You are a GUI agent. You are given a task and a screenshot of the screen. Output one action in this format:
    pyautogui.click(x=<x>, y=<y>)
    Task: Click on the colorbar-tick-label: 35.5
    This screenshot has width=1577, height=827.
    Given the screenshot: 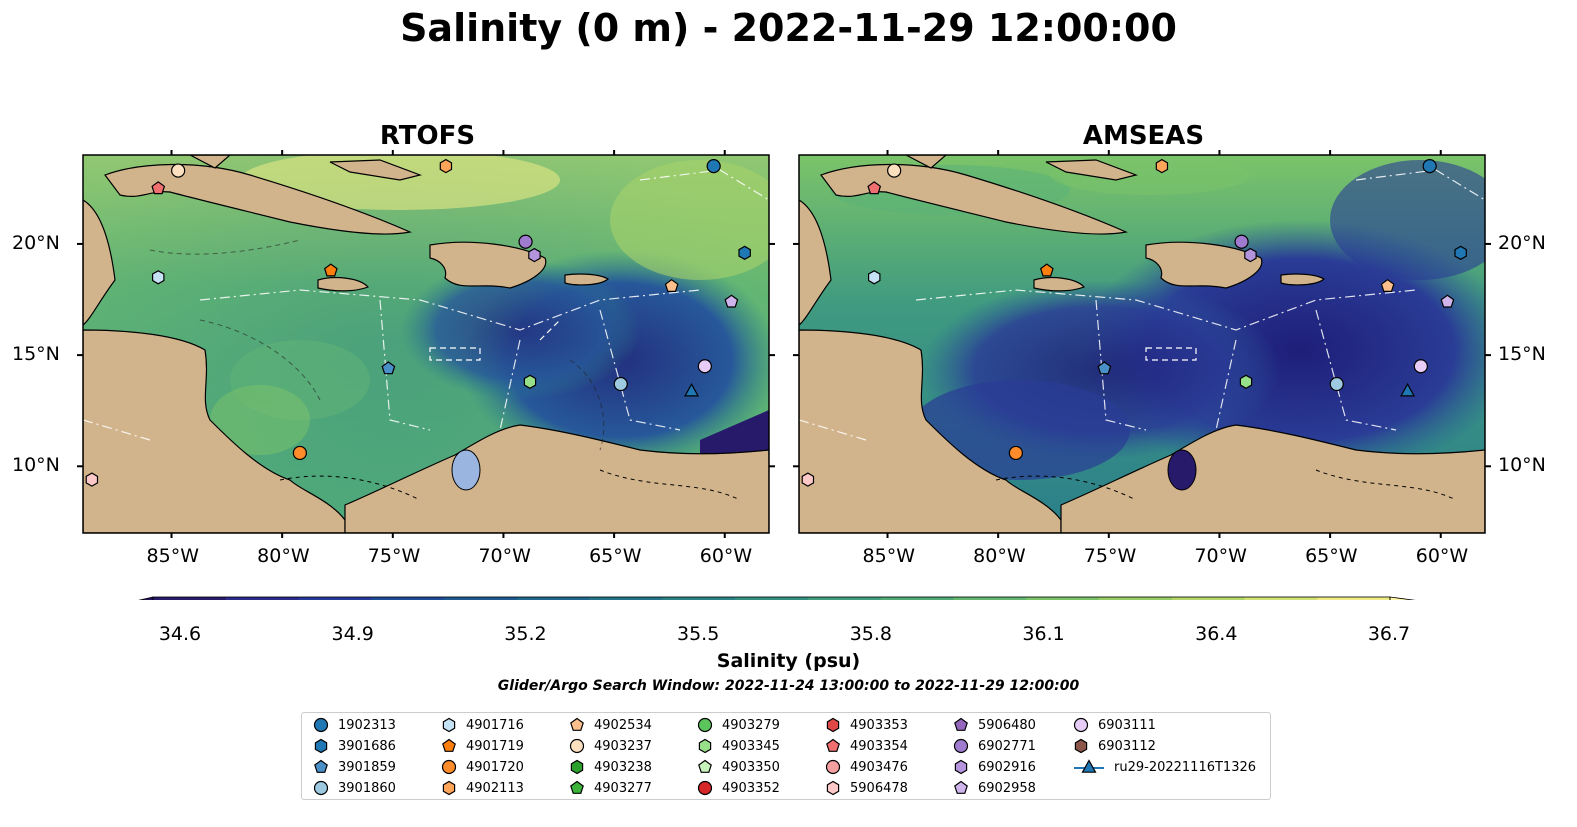 What is the action you would take?
    pyautogui.click(x=698, y=634)
    